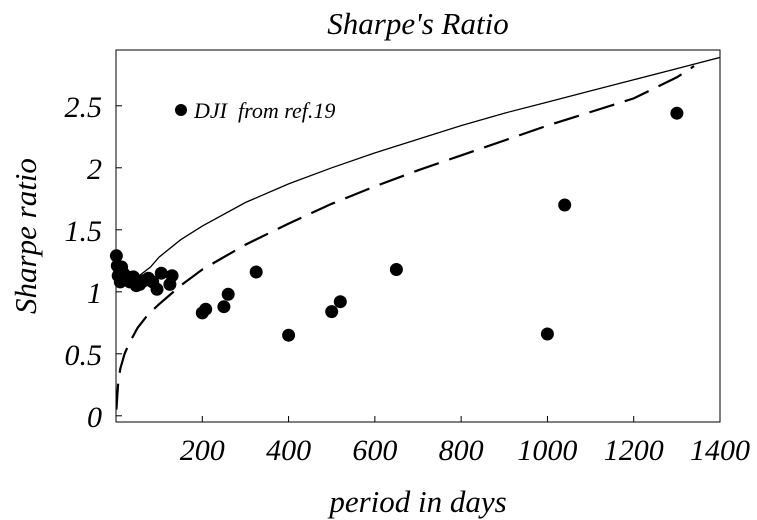 Image resolution: width=757 pixels, height=520 pixels. Describe the element at coordinates (84, 231) in the screenshot. I see `y-tick-label: 1.5` at that location.